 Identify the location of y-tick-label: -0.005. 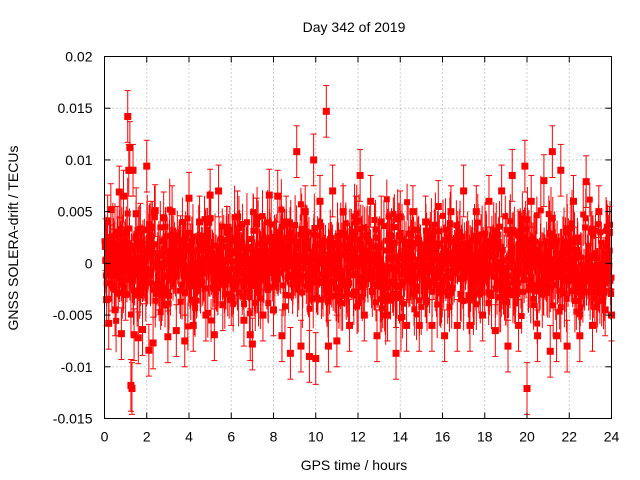
(73, 315).